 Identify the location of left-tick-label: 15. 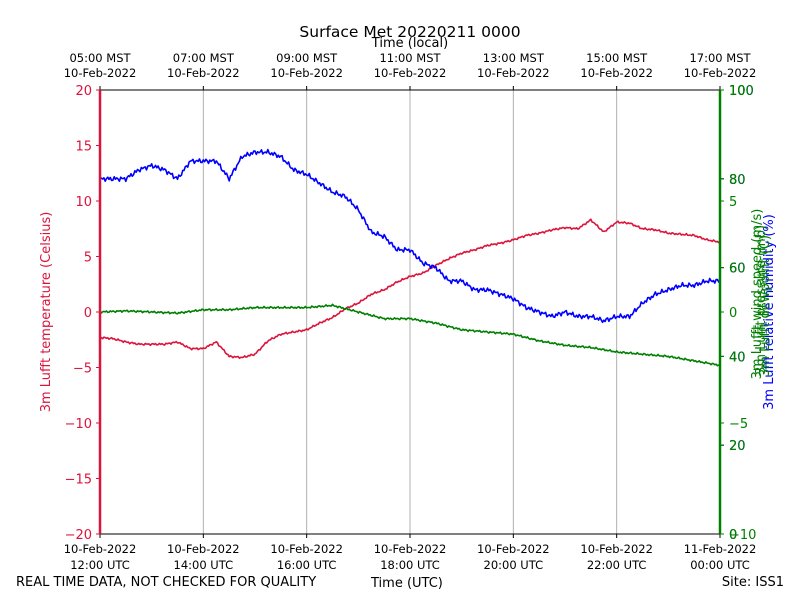
(83, 147).